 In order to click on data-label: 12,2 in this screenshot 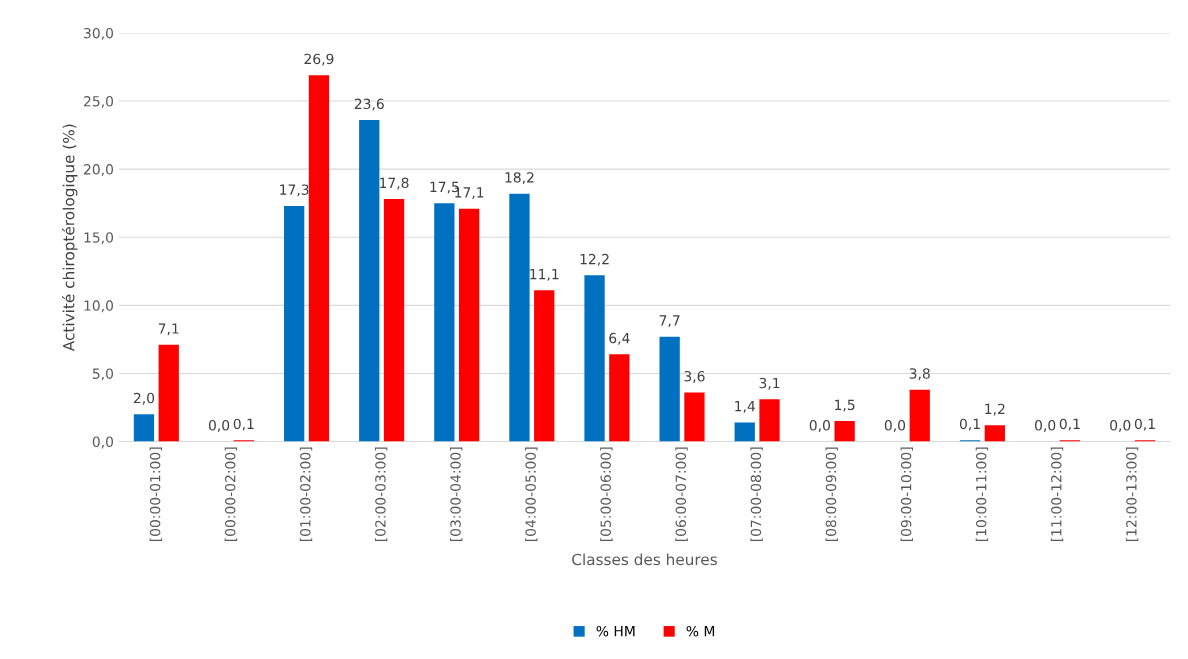, I will do `click(594, 259)`.